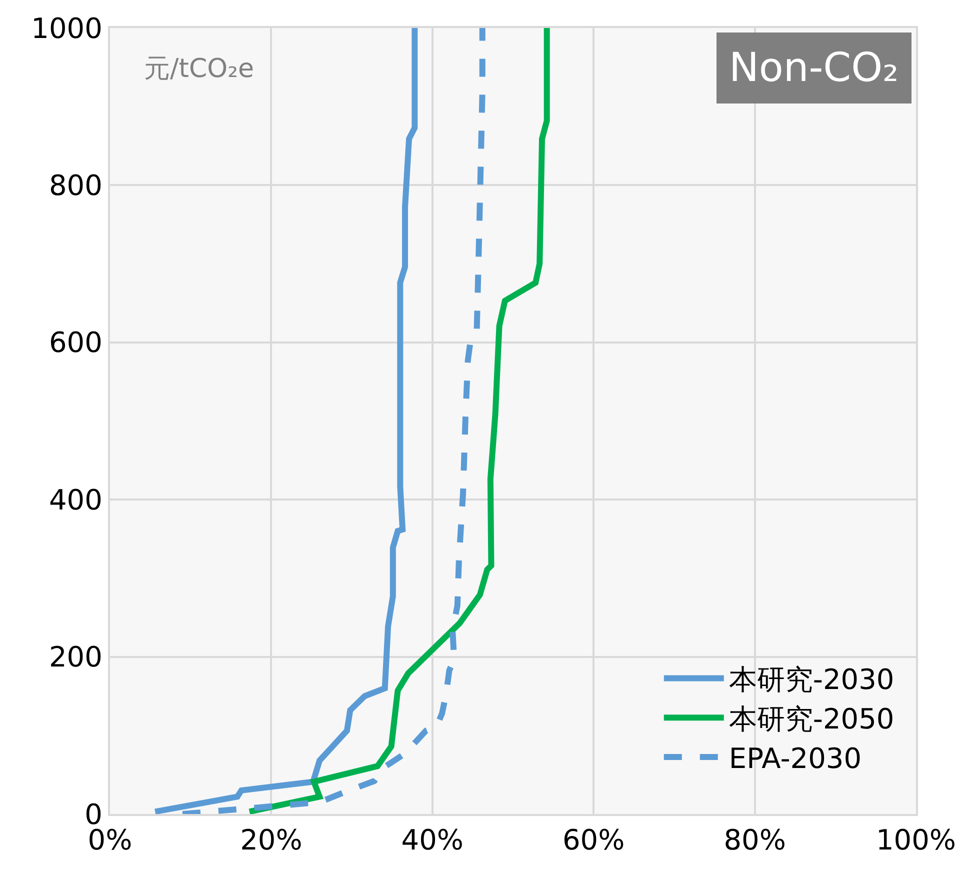 This screenshot has width=971, height=879. Describe the element at coordinates (916, 840) in the screenshot. I see `x-tick-label: 100%` at that location.